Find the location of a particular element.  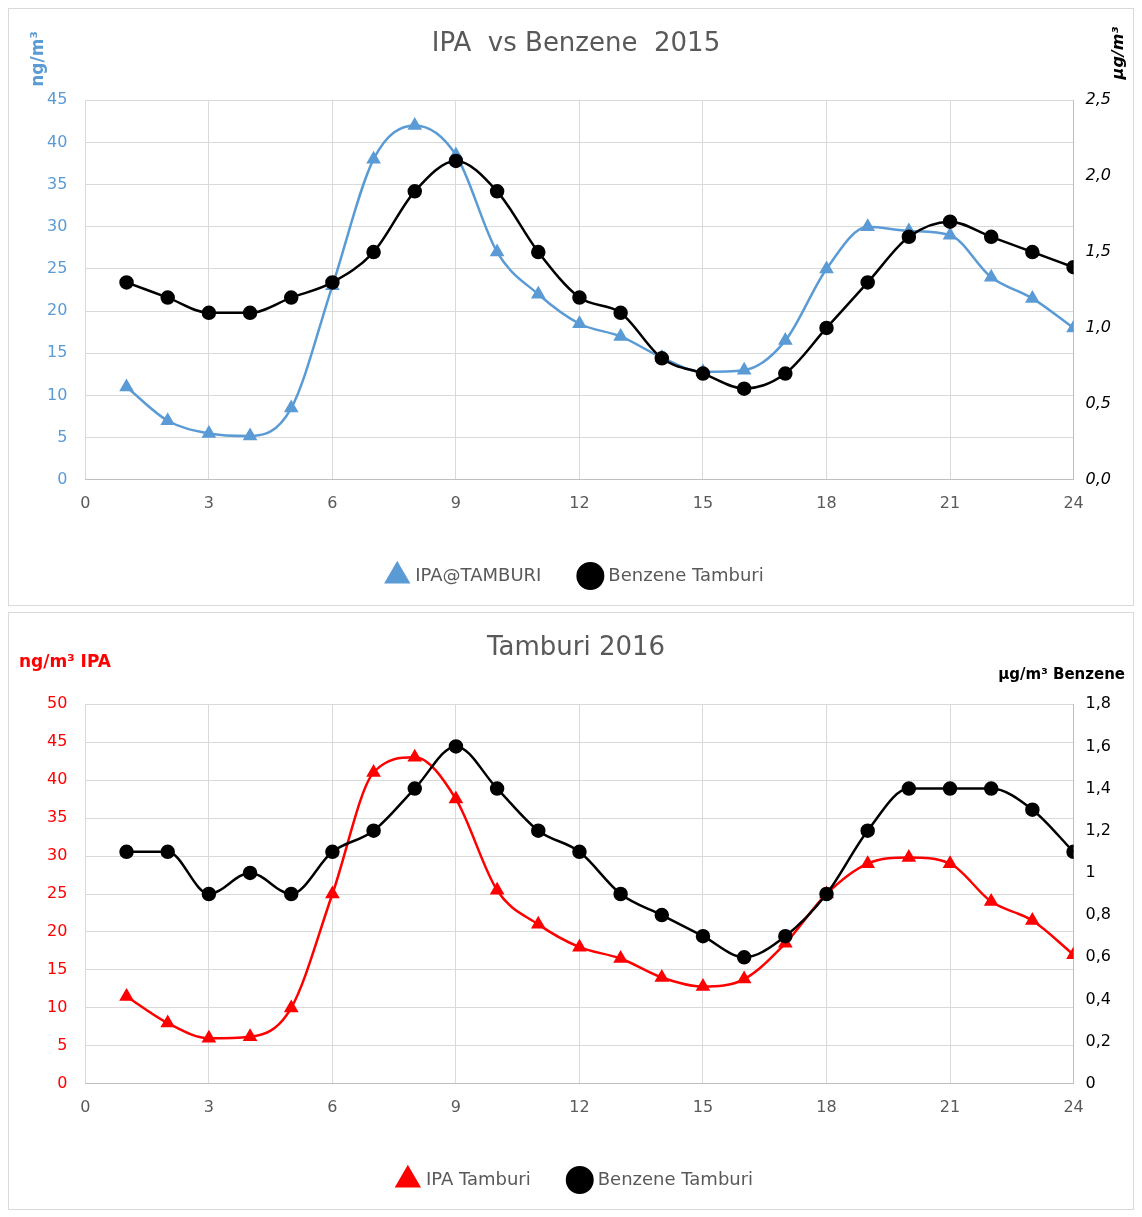

legend-label: IPA Tamburi is located at coordinates (478, 1178).